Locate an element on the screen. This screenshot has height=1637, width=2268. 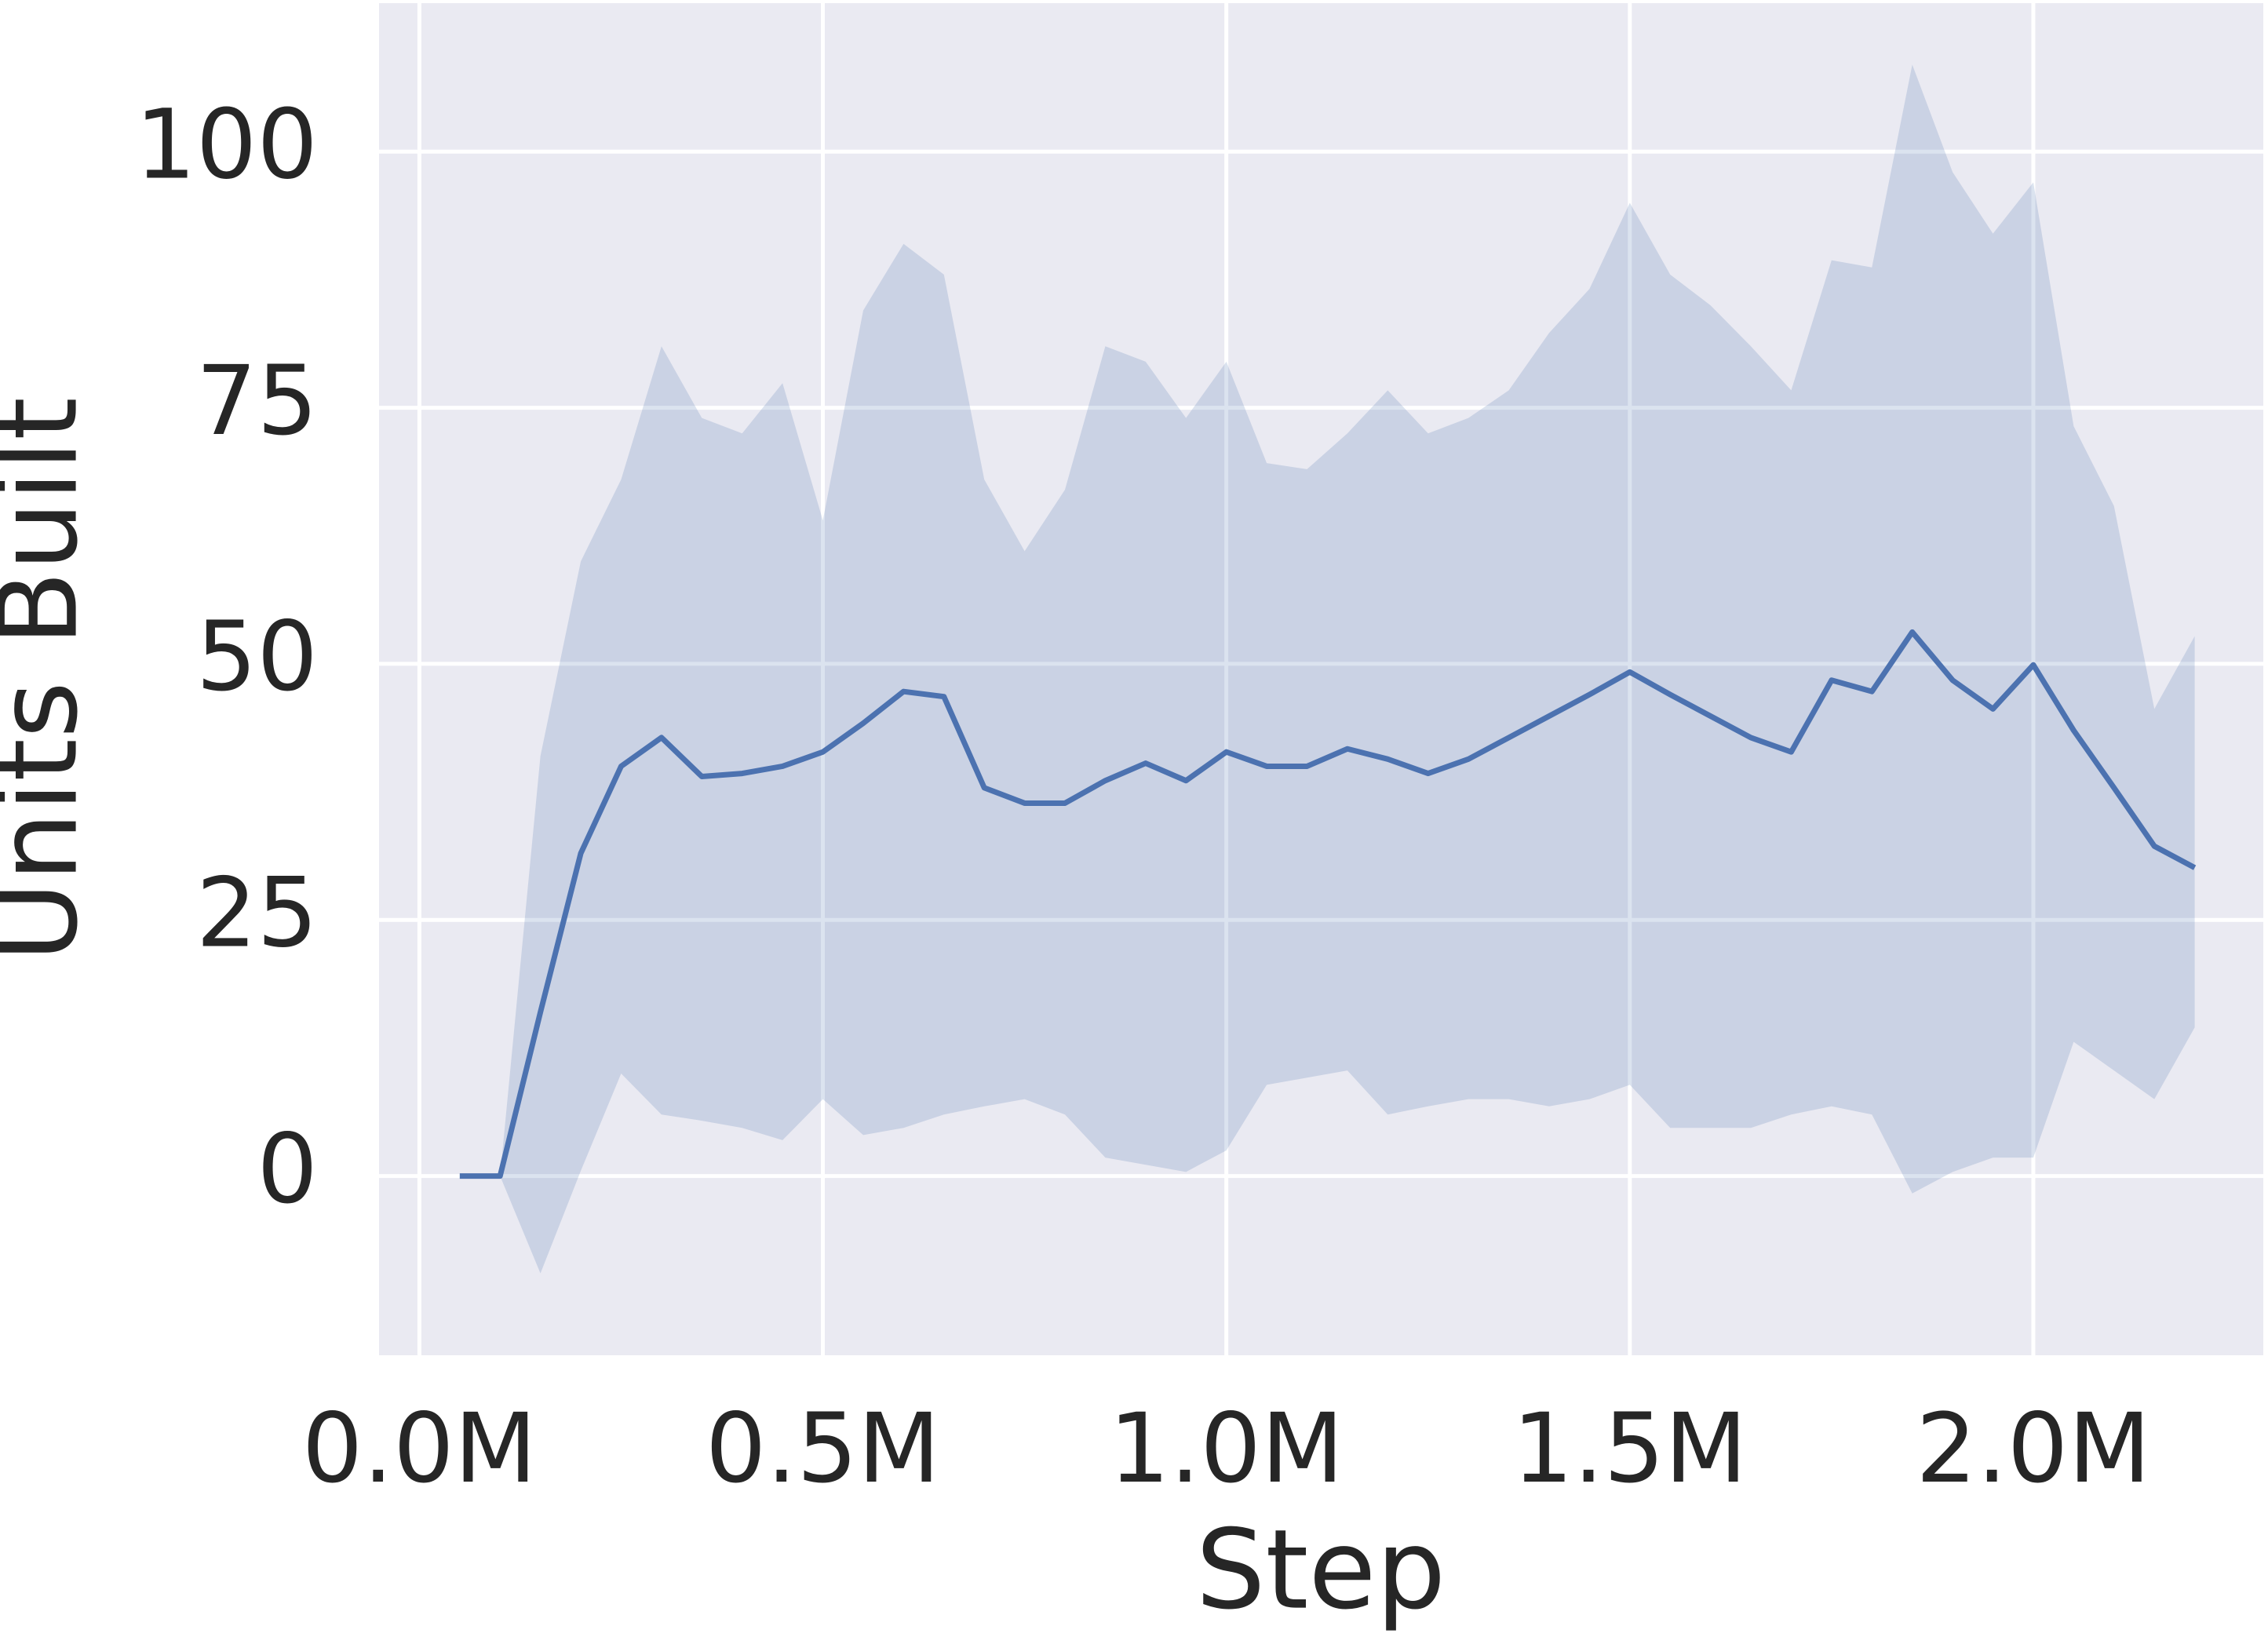
x-tick-label: 0.0M is located at coordinates (420, 1448).